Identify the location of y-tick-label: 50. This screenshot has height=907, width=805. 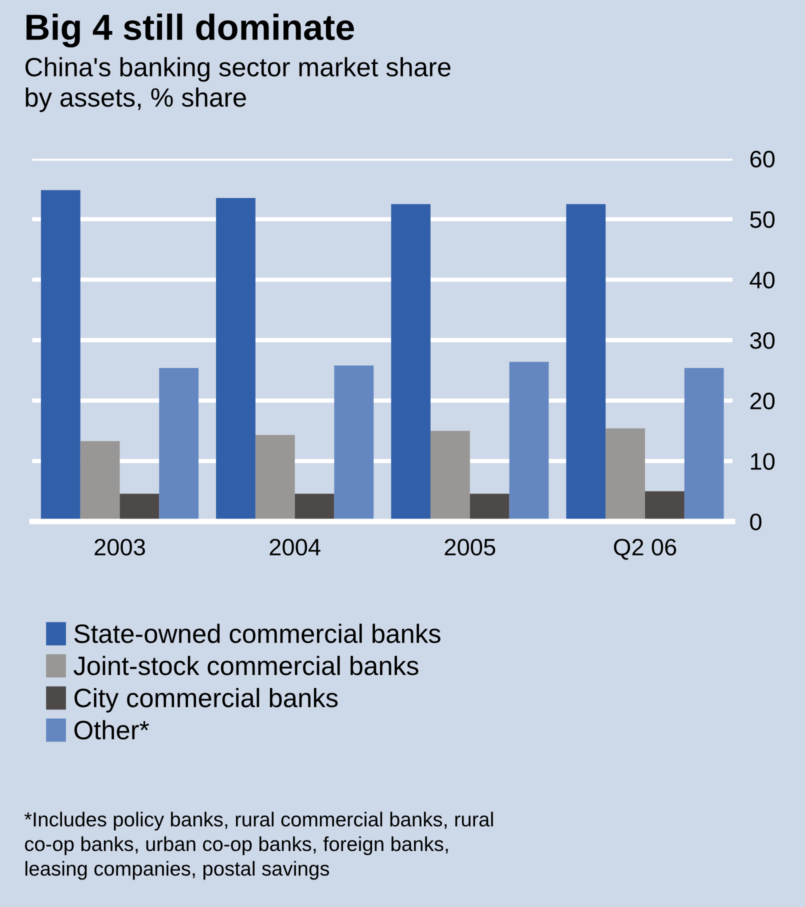
(762, 219).